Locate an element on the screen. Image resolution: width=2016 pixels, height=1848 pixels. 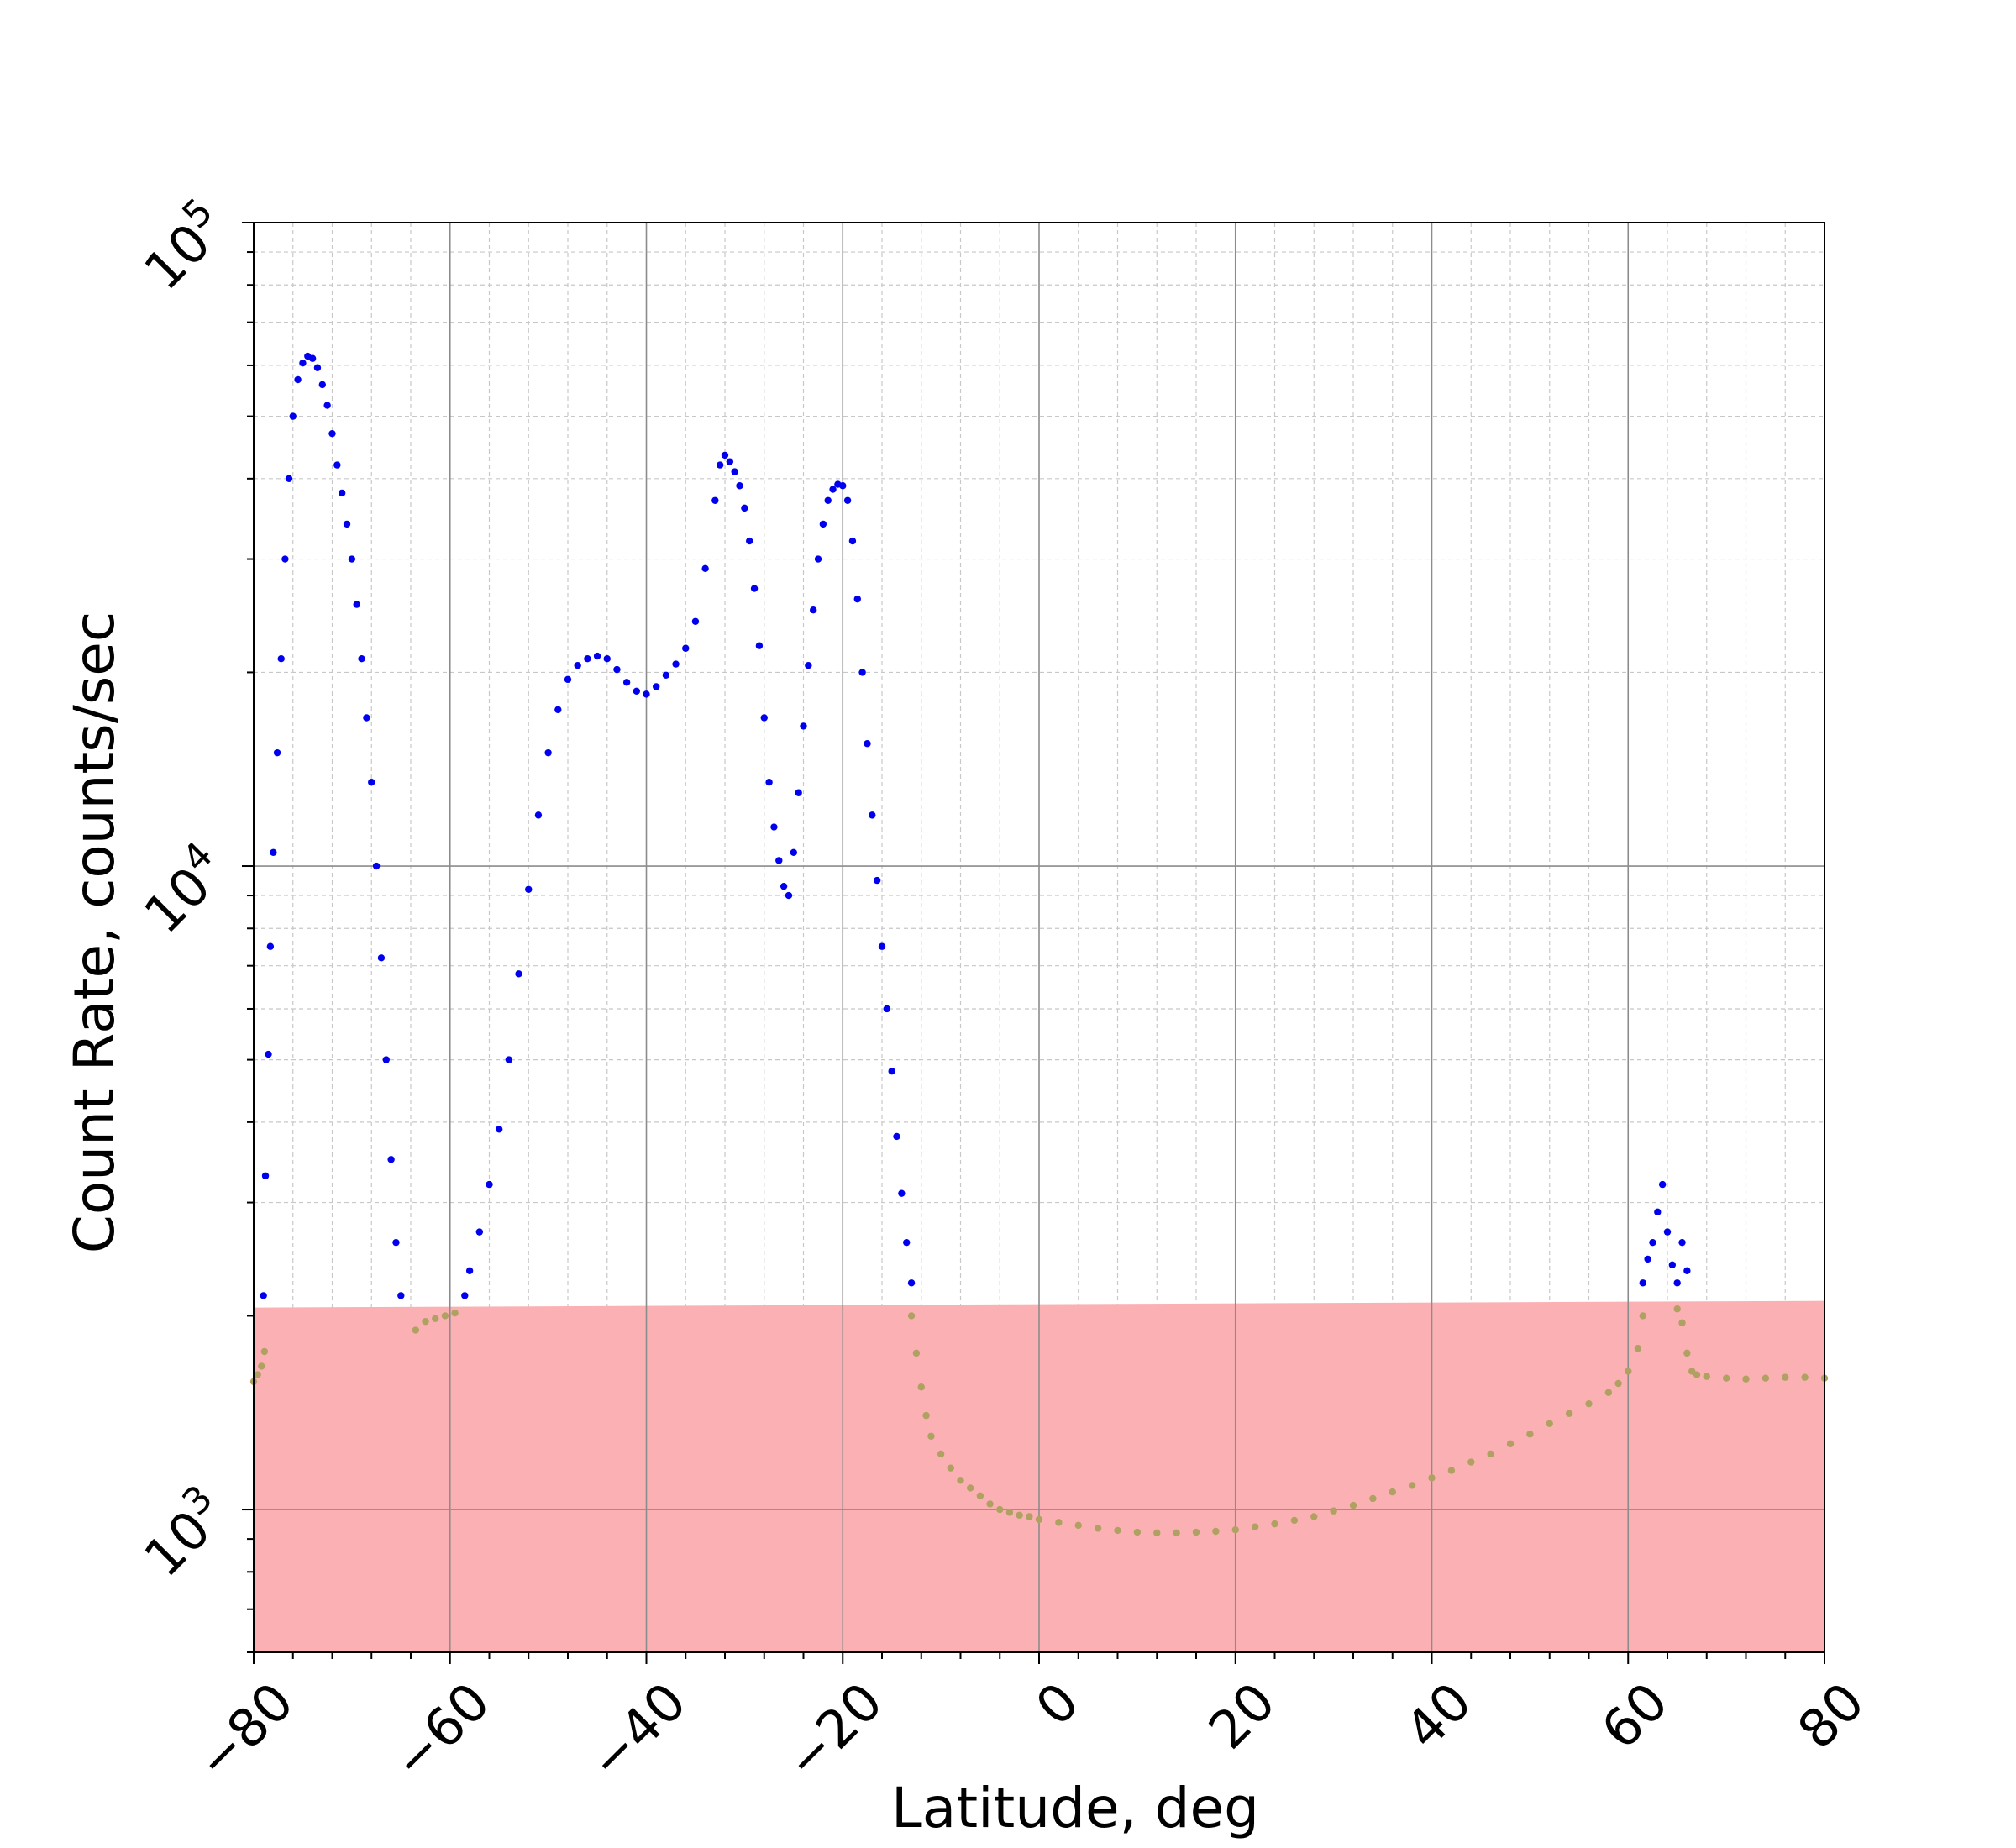
x-tick-label: −80 is located at coordinates (244, 1731).